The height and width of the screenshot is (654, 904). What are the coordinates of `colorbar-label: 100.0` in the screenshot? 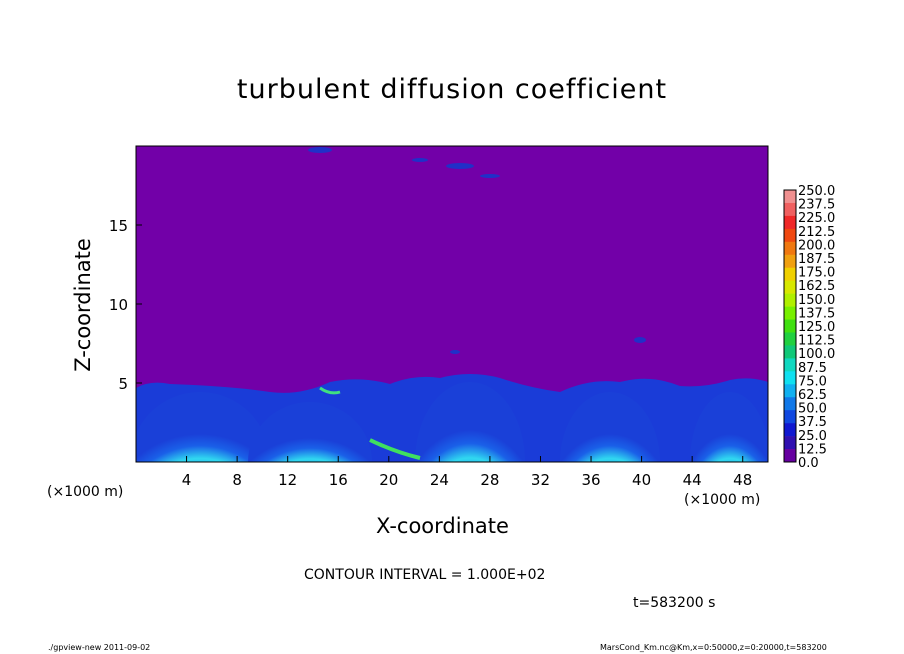 It's located at (816, 354).